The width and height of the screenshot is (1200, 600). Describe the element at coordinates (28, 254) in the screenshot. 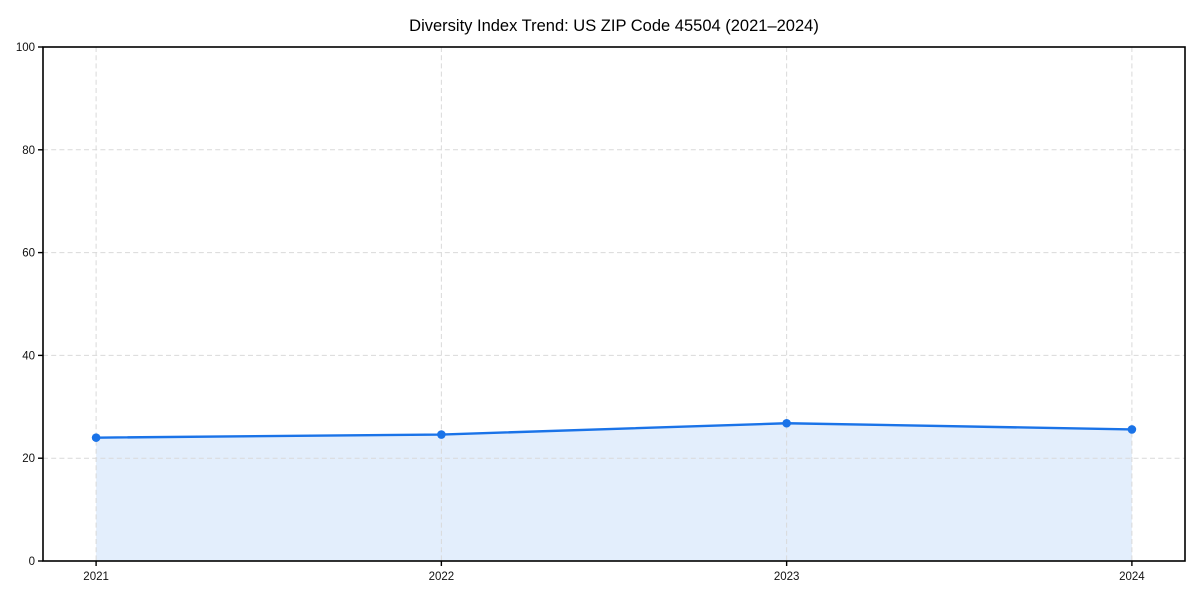

I see `y-tick-label-60: 60` at that location.